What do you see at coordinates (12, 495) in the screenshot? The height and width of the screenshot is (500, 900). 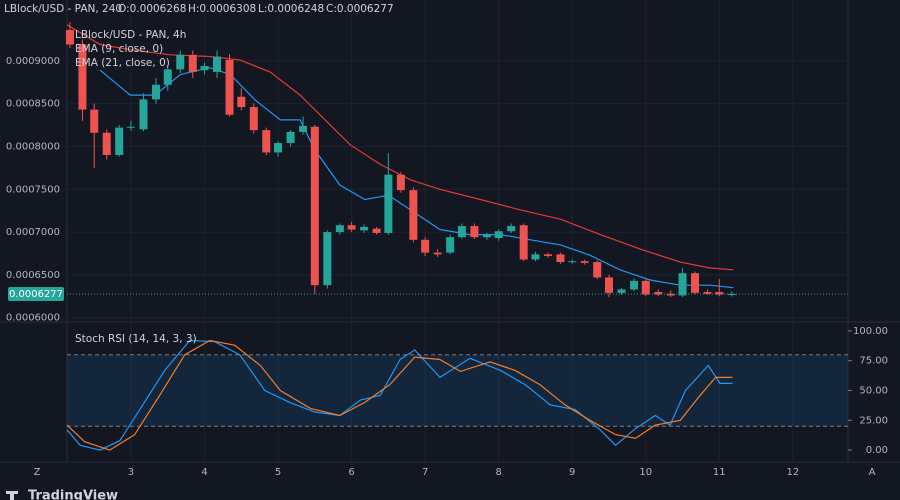 I see `brand-logo` at bounding box center [12, 495].